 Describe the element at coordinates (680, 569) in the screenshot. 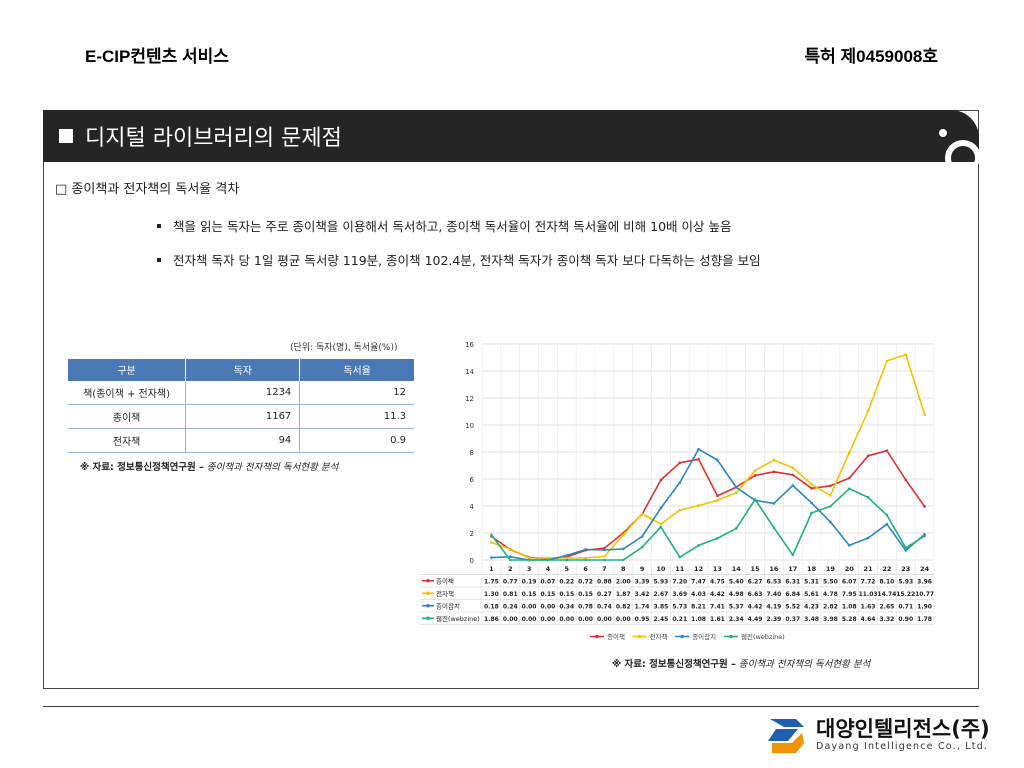

I see `x-tick-label: 11` at that location.